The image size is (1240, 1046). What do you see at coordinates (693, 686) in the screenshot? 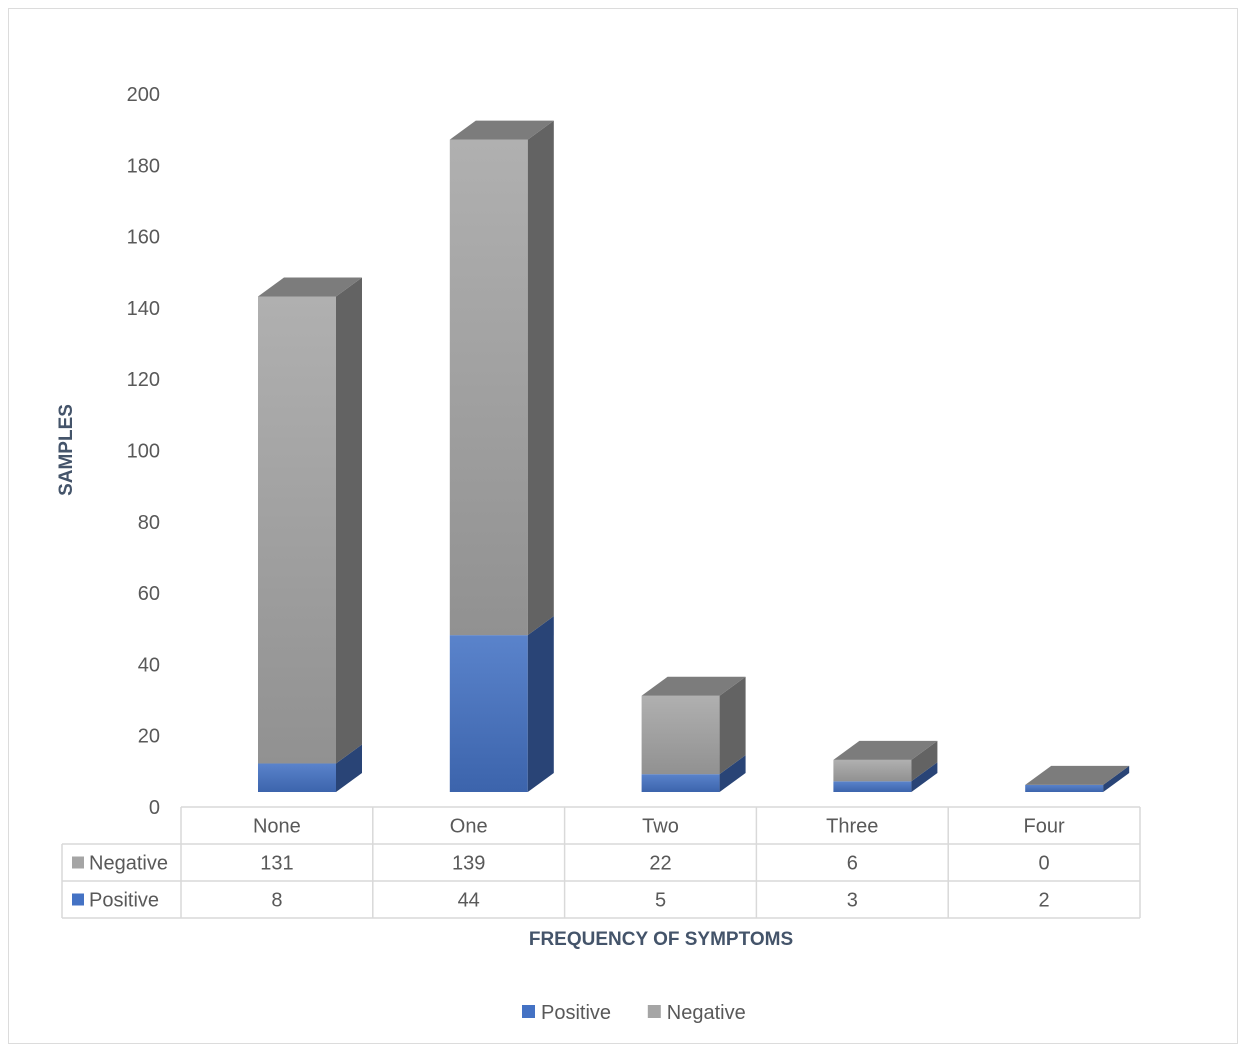
I see `bar-top-two` at bounding box center [693, 686].